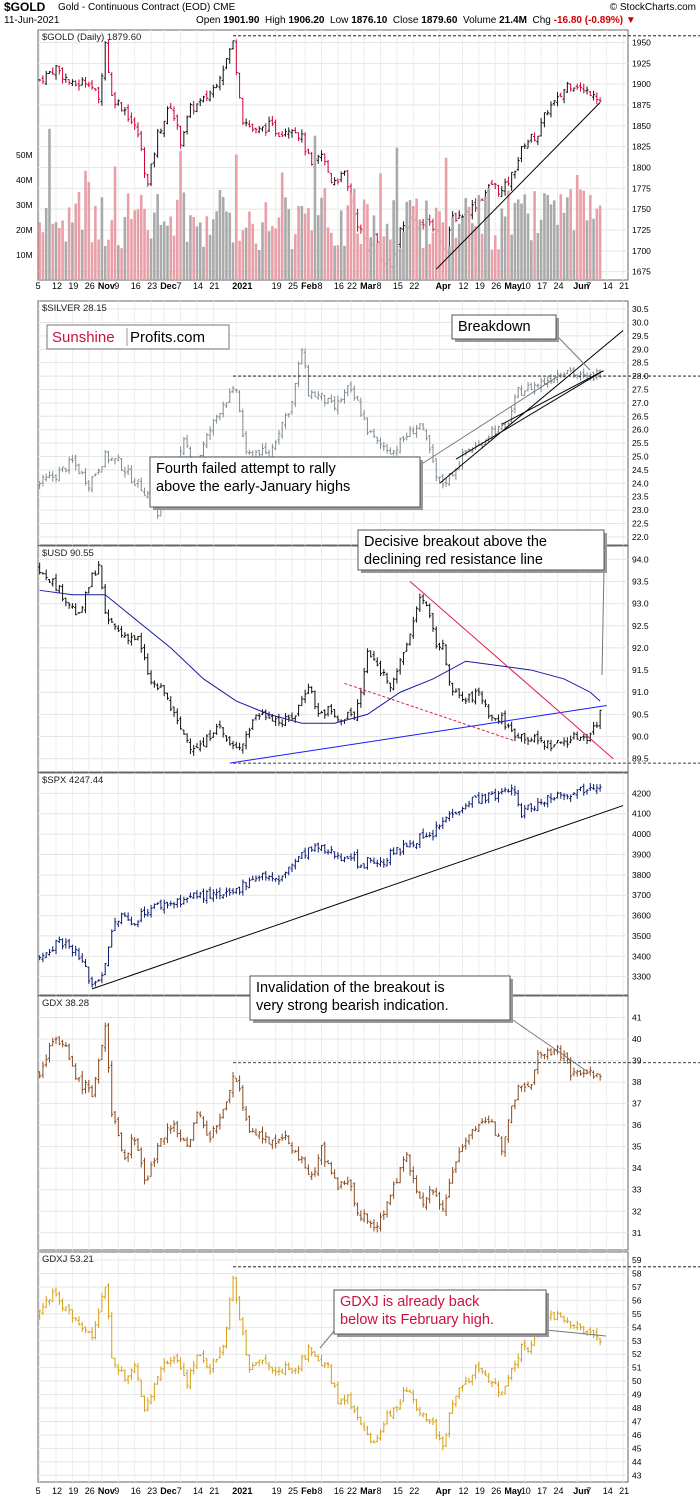 Image resolution: width=700 pixels, height=1500 pixels. I want to click on volume-tick-label: 50M, so click(24, 155).